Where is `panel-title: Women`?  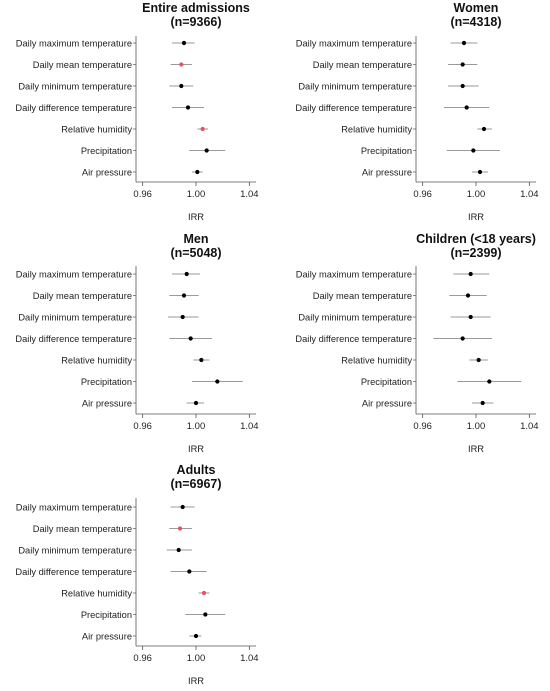
panel-title: Women is located at coordinates (476, 8).